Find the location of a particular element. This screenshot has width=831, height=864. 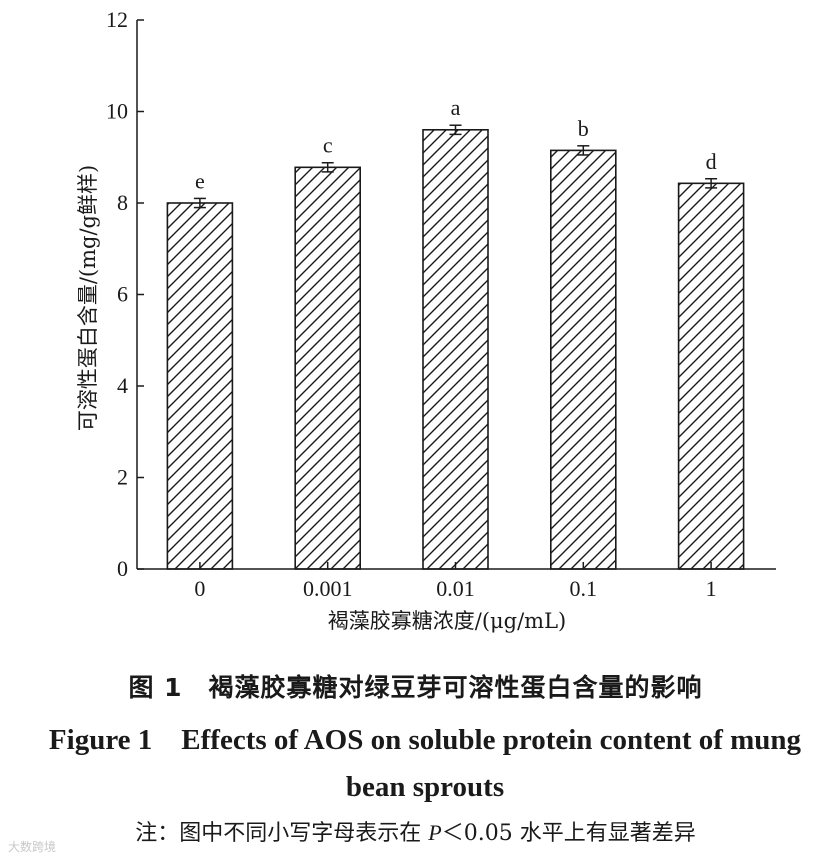

y-tick-label: 6 is located at coordinates (122, 294).